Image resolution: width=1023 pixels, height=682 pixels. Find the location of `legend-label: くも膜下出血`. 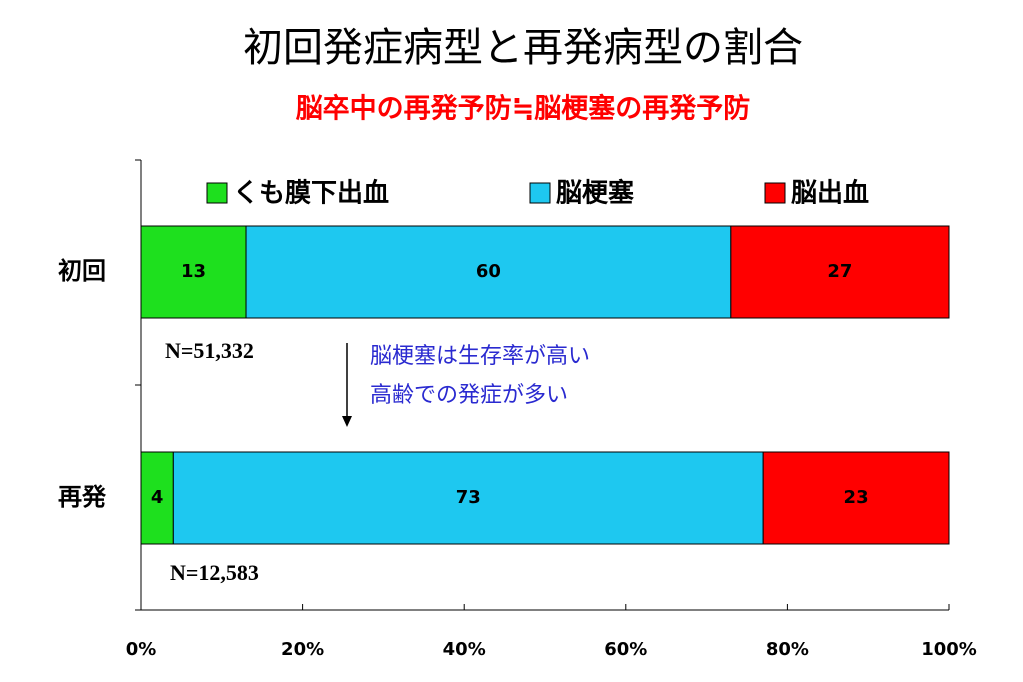

legend-label: くも膜下出血 is located at coordinates (311, 194).